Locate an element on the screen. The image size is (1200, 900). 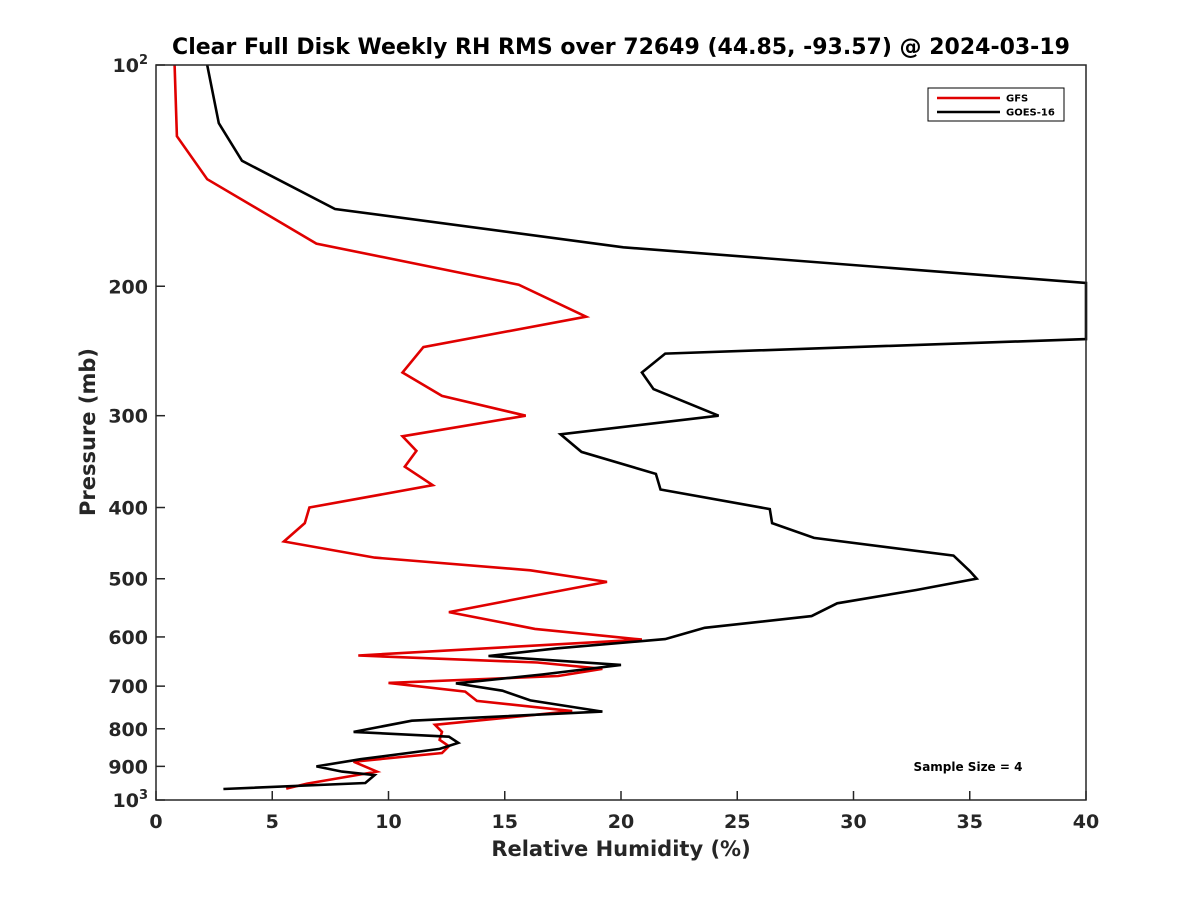
x-tick-label: 25 is located at coordinates (737, 822).